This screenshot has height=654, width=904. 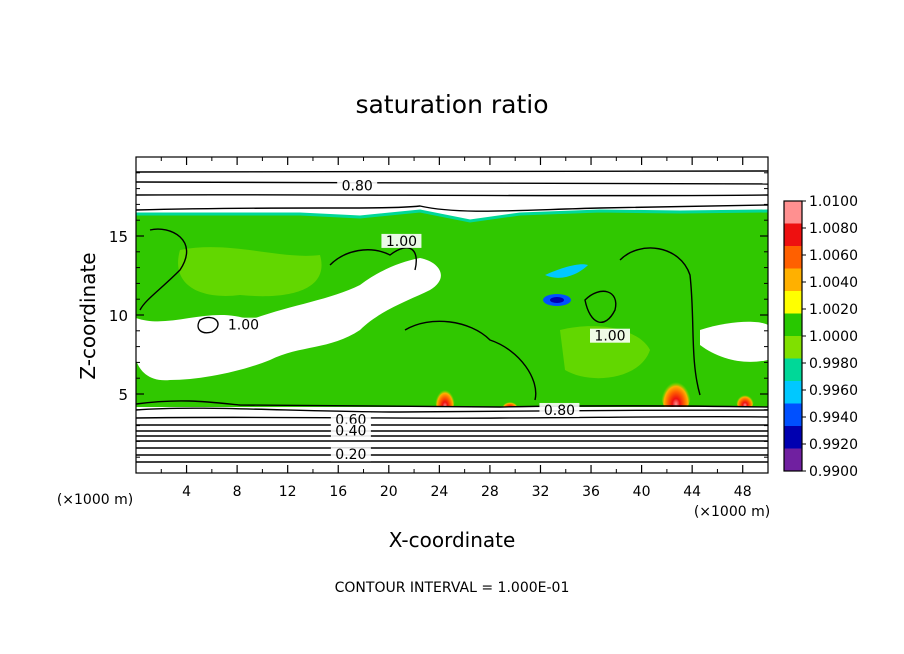 I want to click on x-tick-label: 28, so click(x=490, y=492).